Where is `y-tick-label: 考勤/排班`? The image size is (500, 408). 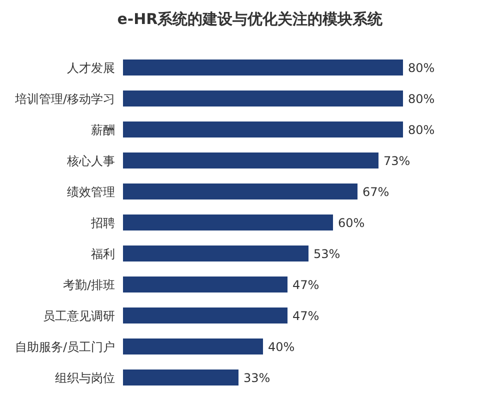
y-tick-label: 考勤/排班 is located at coordinates (88, 285).